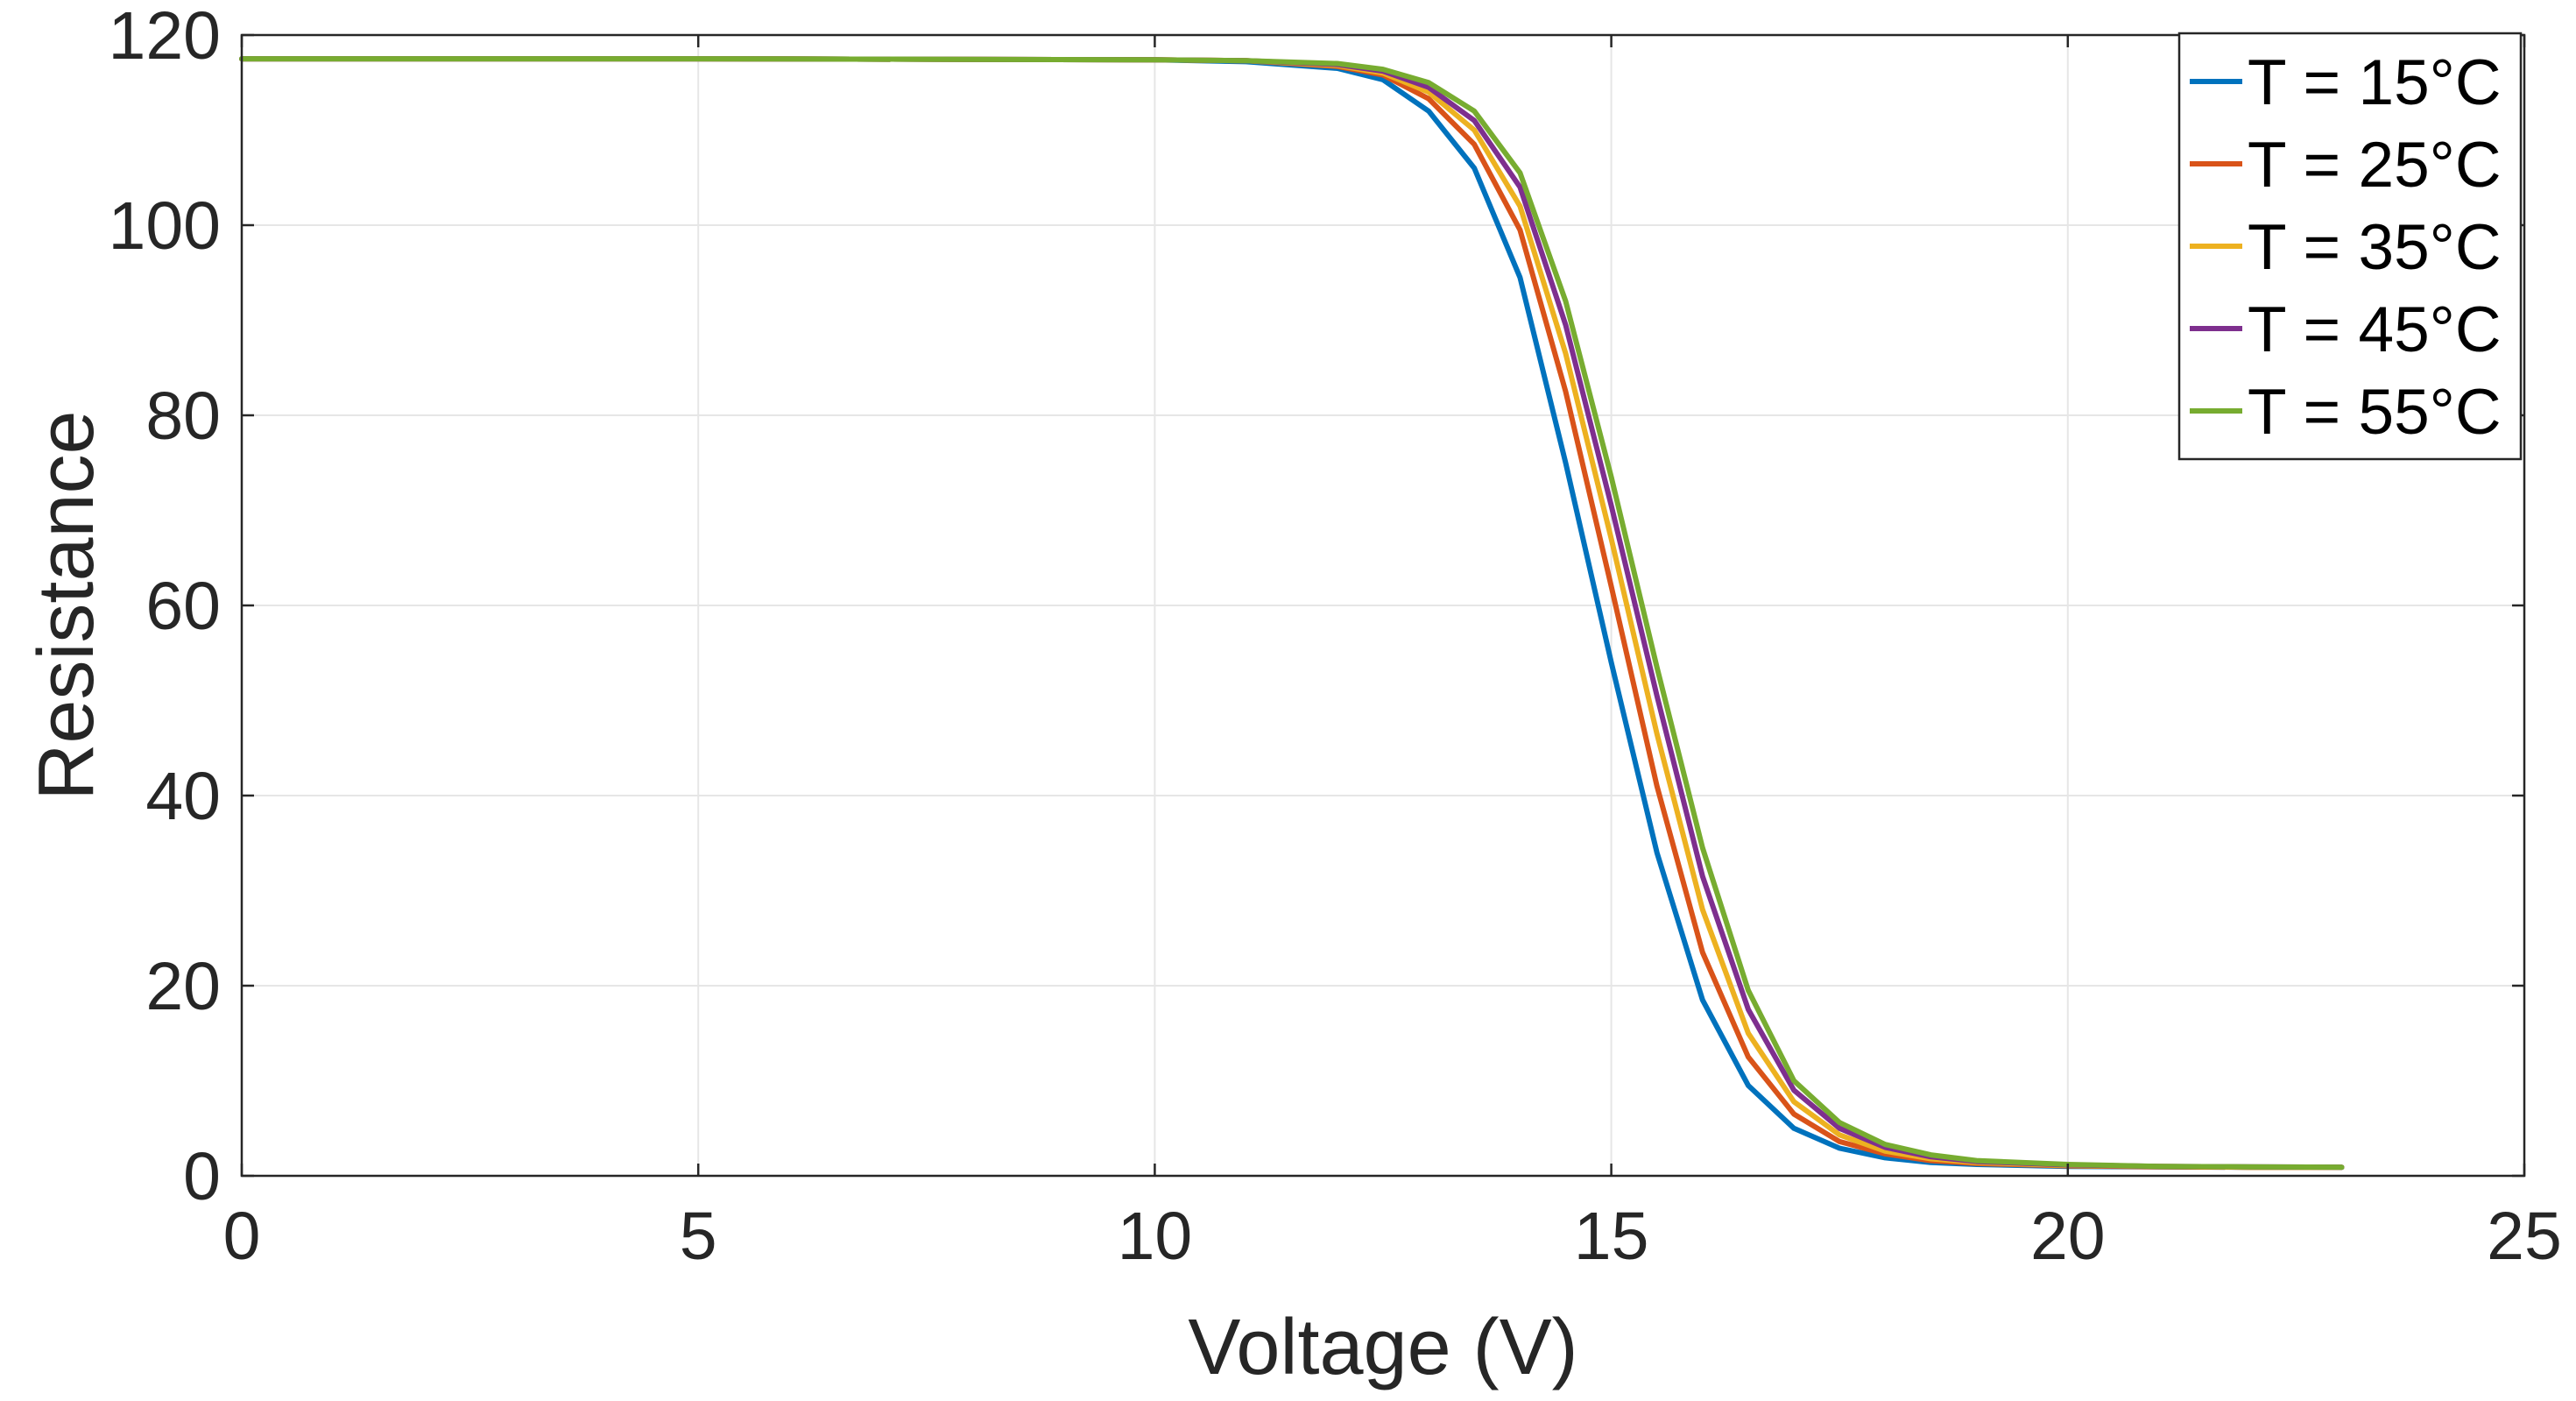 The image size is (2576, 1401). I want to click on y-tick-label: 80, so click(183, 416).